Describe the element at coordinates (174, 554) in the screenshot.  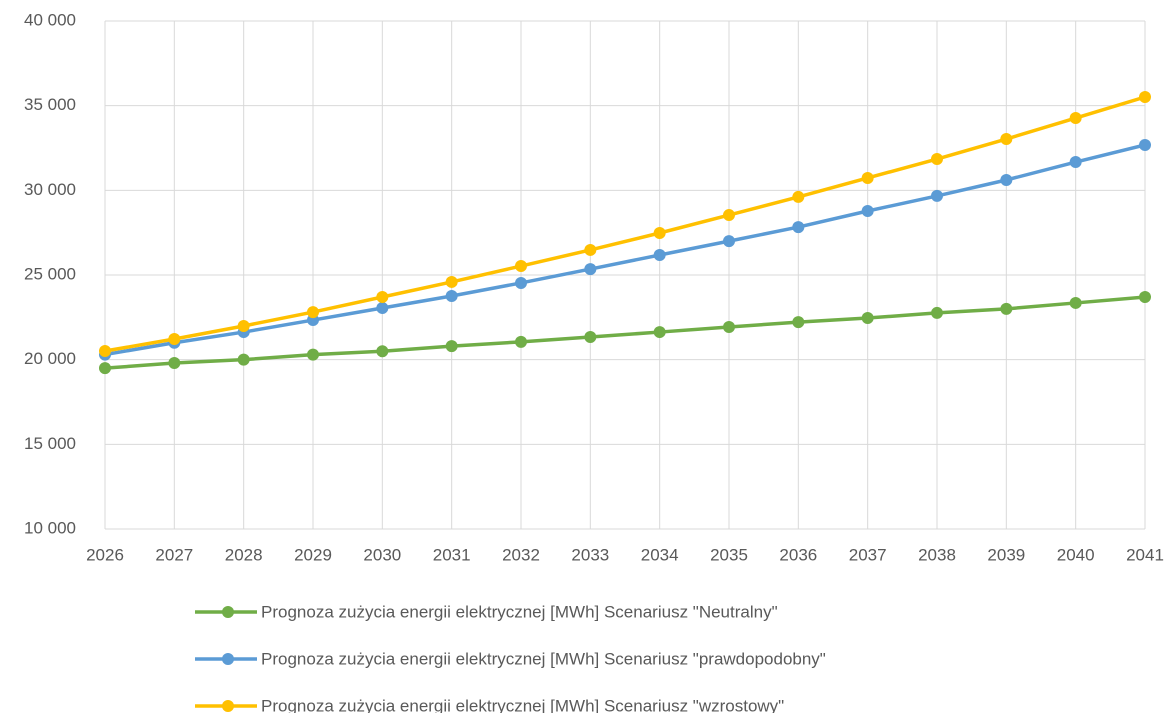
I see `x-tick-label: 2027` at that location.